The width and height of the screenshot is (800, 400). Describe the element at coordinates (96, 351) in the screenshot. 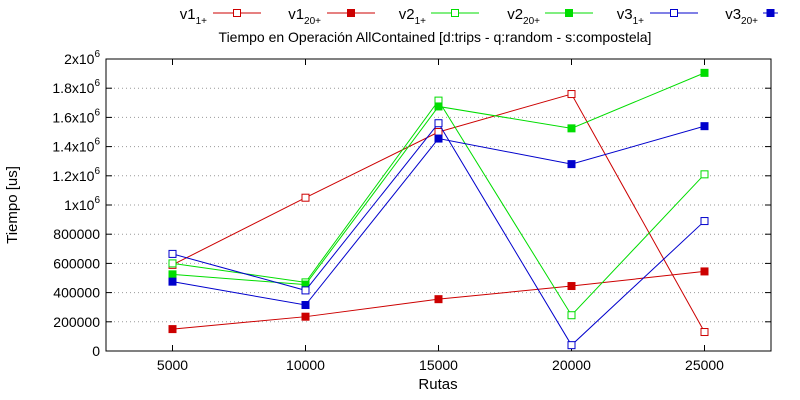

I see `y-tick-label: 0` at that location.